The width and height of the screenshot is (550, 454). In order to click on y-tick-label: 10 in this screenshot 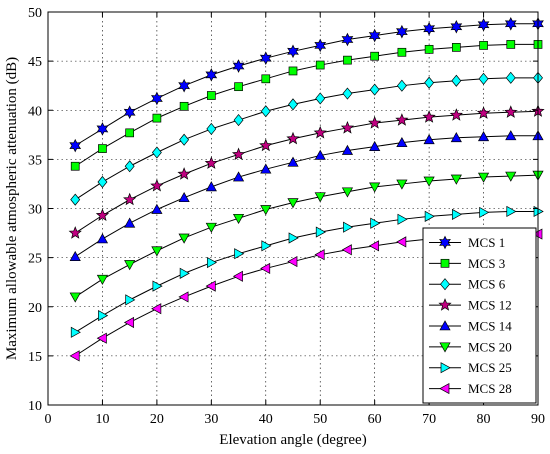, I will do `click(35, 406)`.